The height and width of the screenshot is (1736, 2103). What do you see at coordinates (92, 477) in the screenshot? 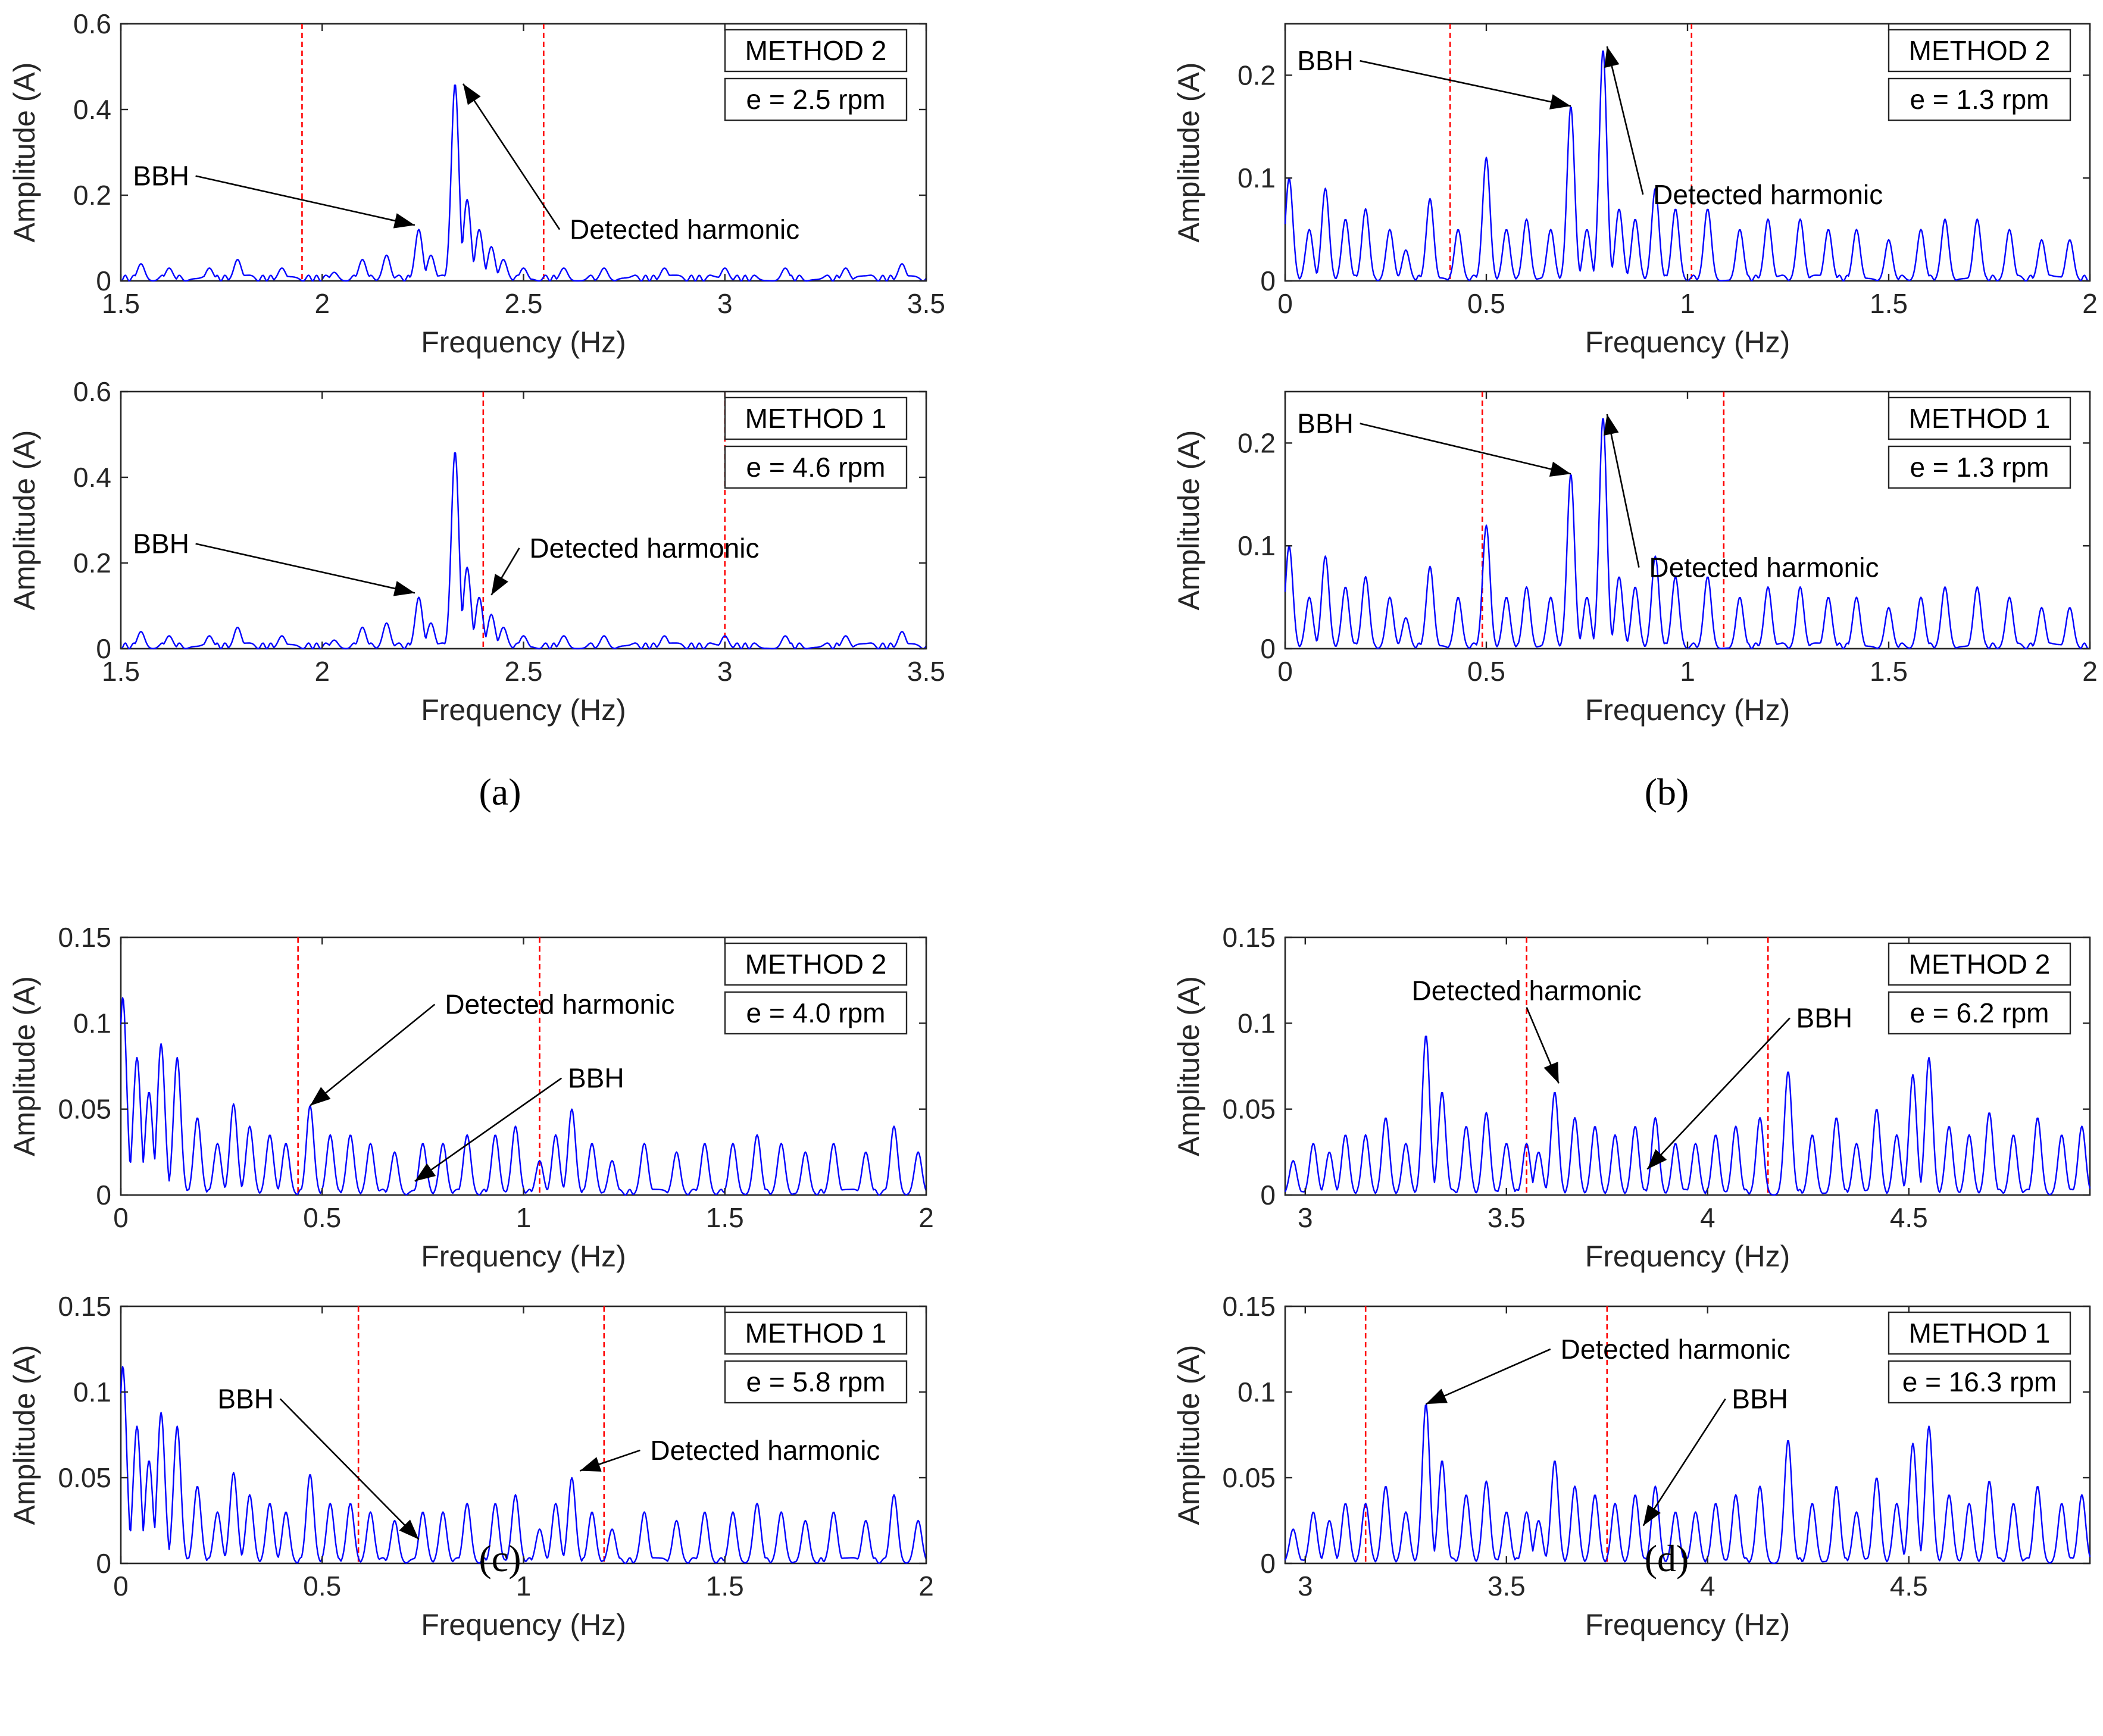
I see `y-tick-label: 0.4` at bounding box center [92, 477].